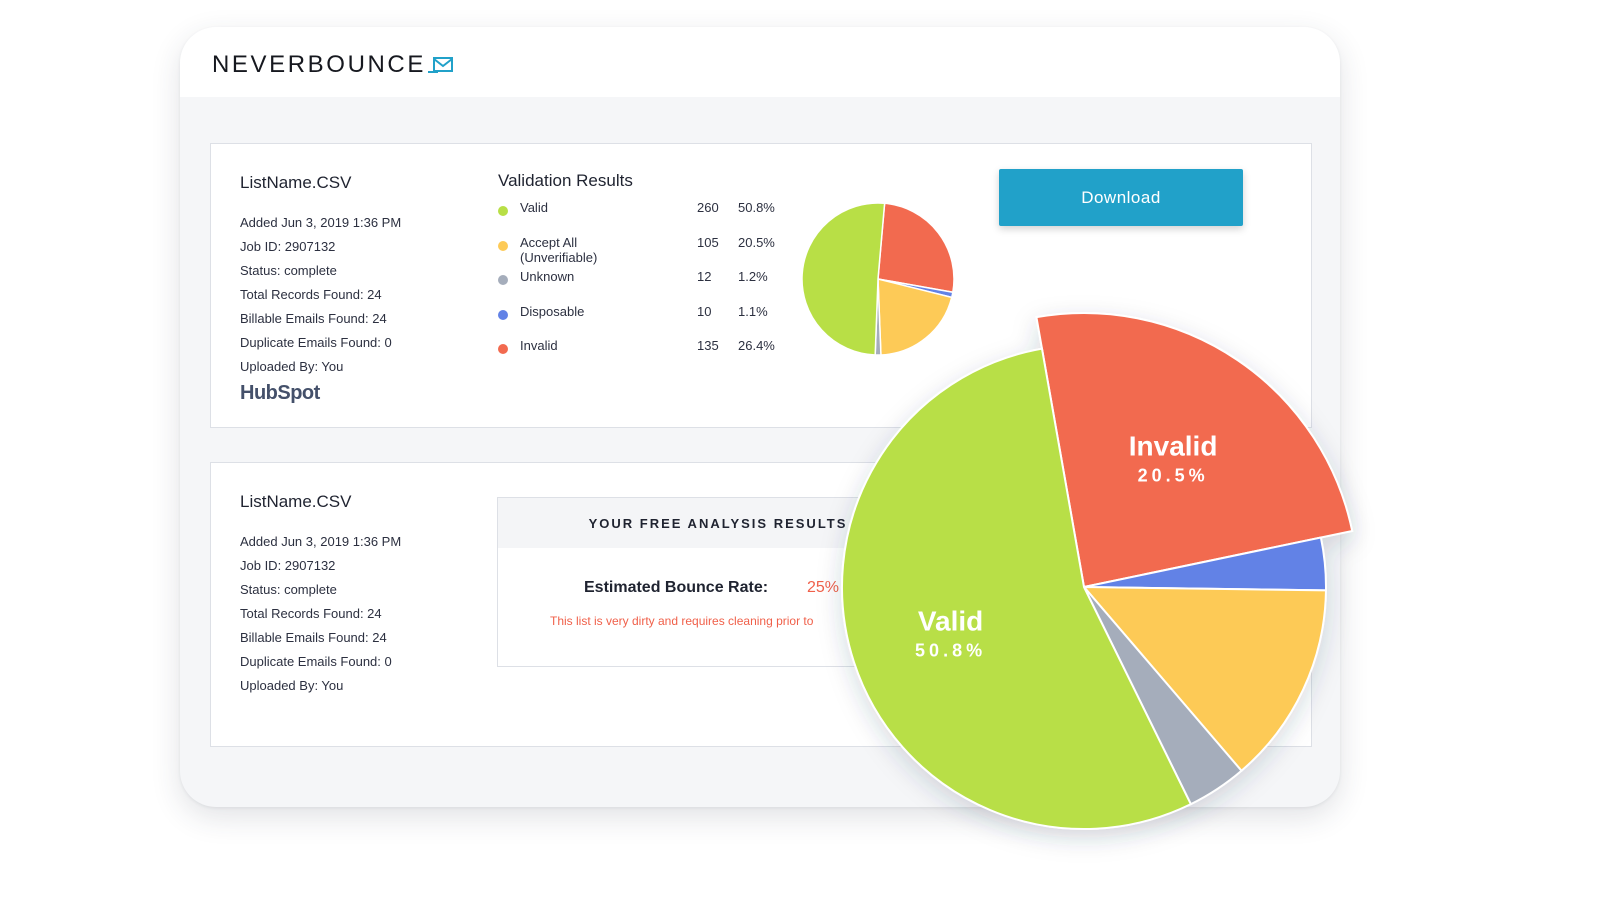 This screenshot has height=900, width=1600. What do you see at coordinates (1017, 588) in the screenshot?
I see `large-pie-slice-valid` at bounding box center [1017, 588].